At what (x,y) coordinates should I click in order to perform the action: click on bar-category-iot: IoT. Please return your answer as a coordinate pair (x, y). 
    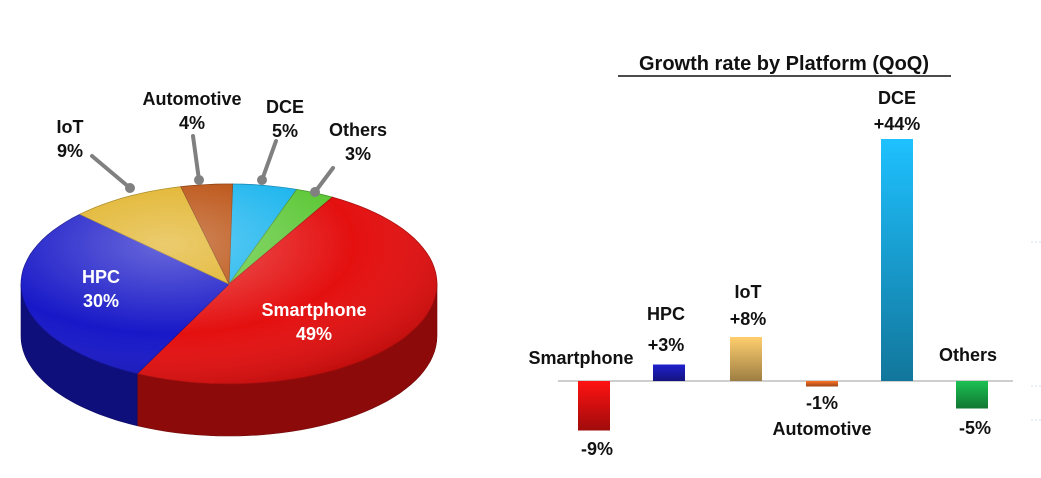
    Looking at the image, I should click on (748, 292).